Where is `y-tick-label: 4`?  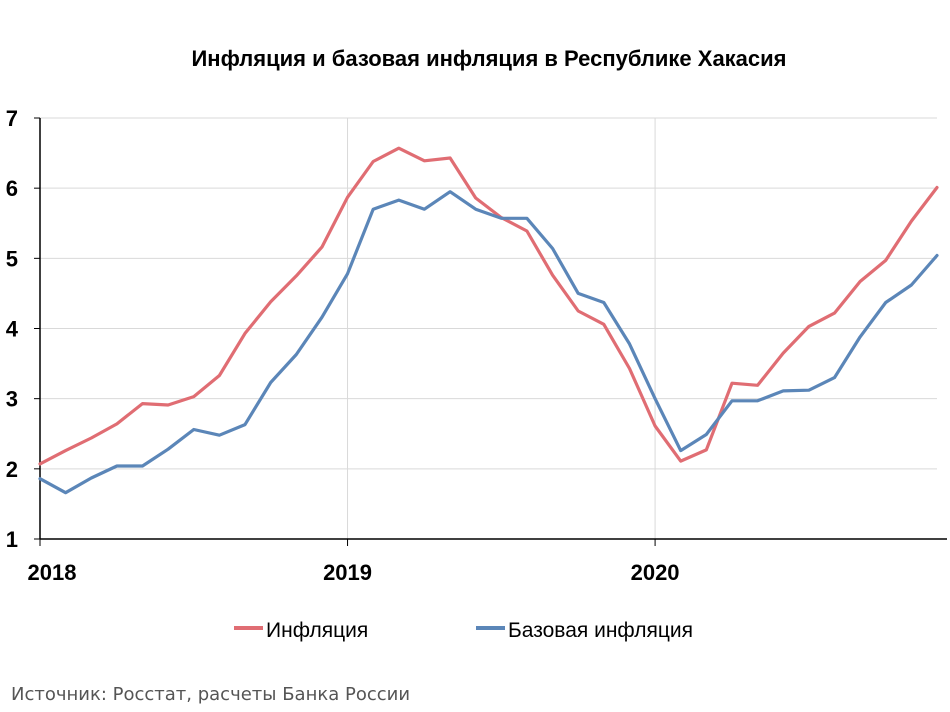
y-tick-label: 4 is located at coordinates (12, 329).